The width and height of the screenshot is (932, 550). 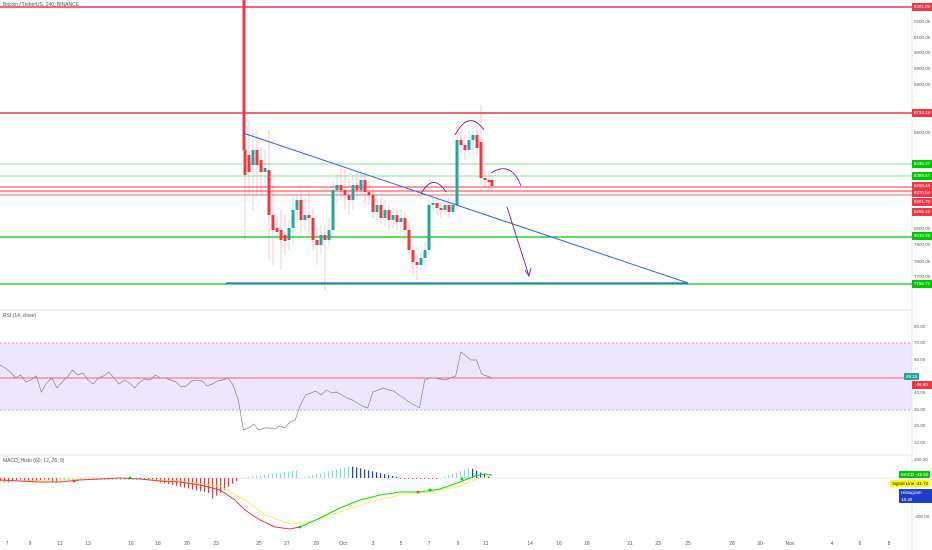 I want to click on macd-signal-line, so click(x=246, y=500).